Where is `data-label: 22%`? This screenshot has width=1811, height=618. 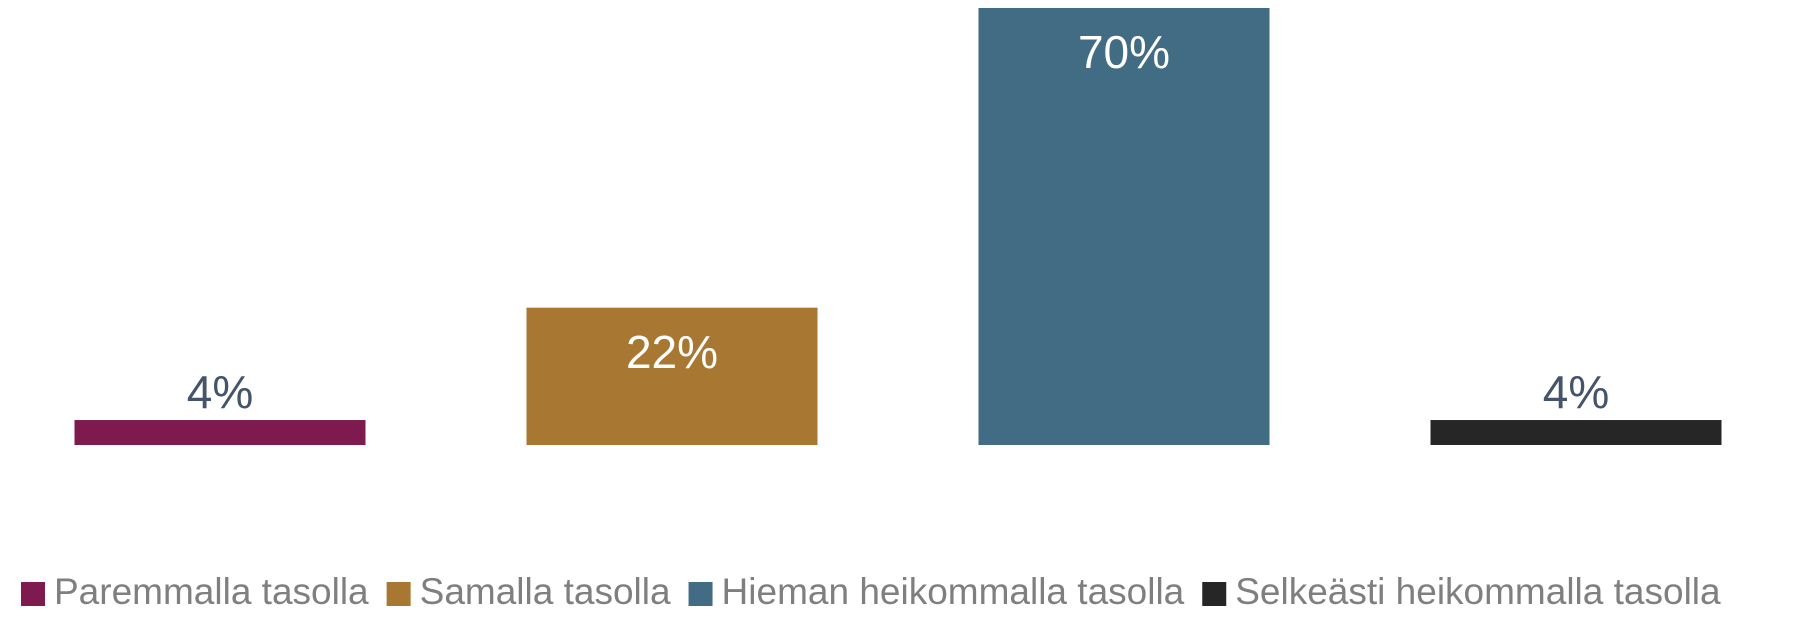
data-label: 22% is located at coordinates (672, 352).